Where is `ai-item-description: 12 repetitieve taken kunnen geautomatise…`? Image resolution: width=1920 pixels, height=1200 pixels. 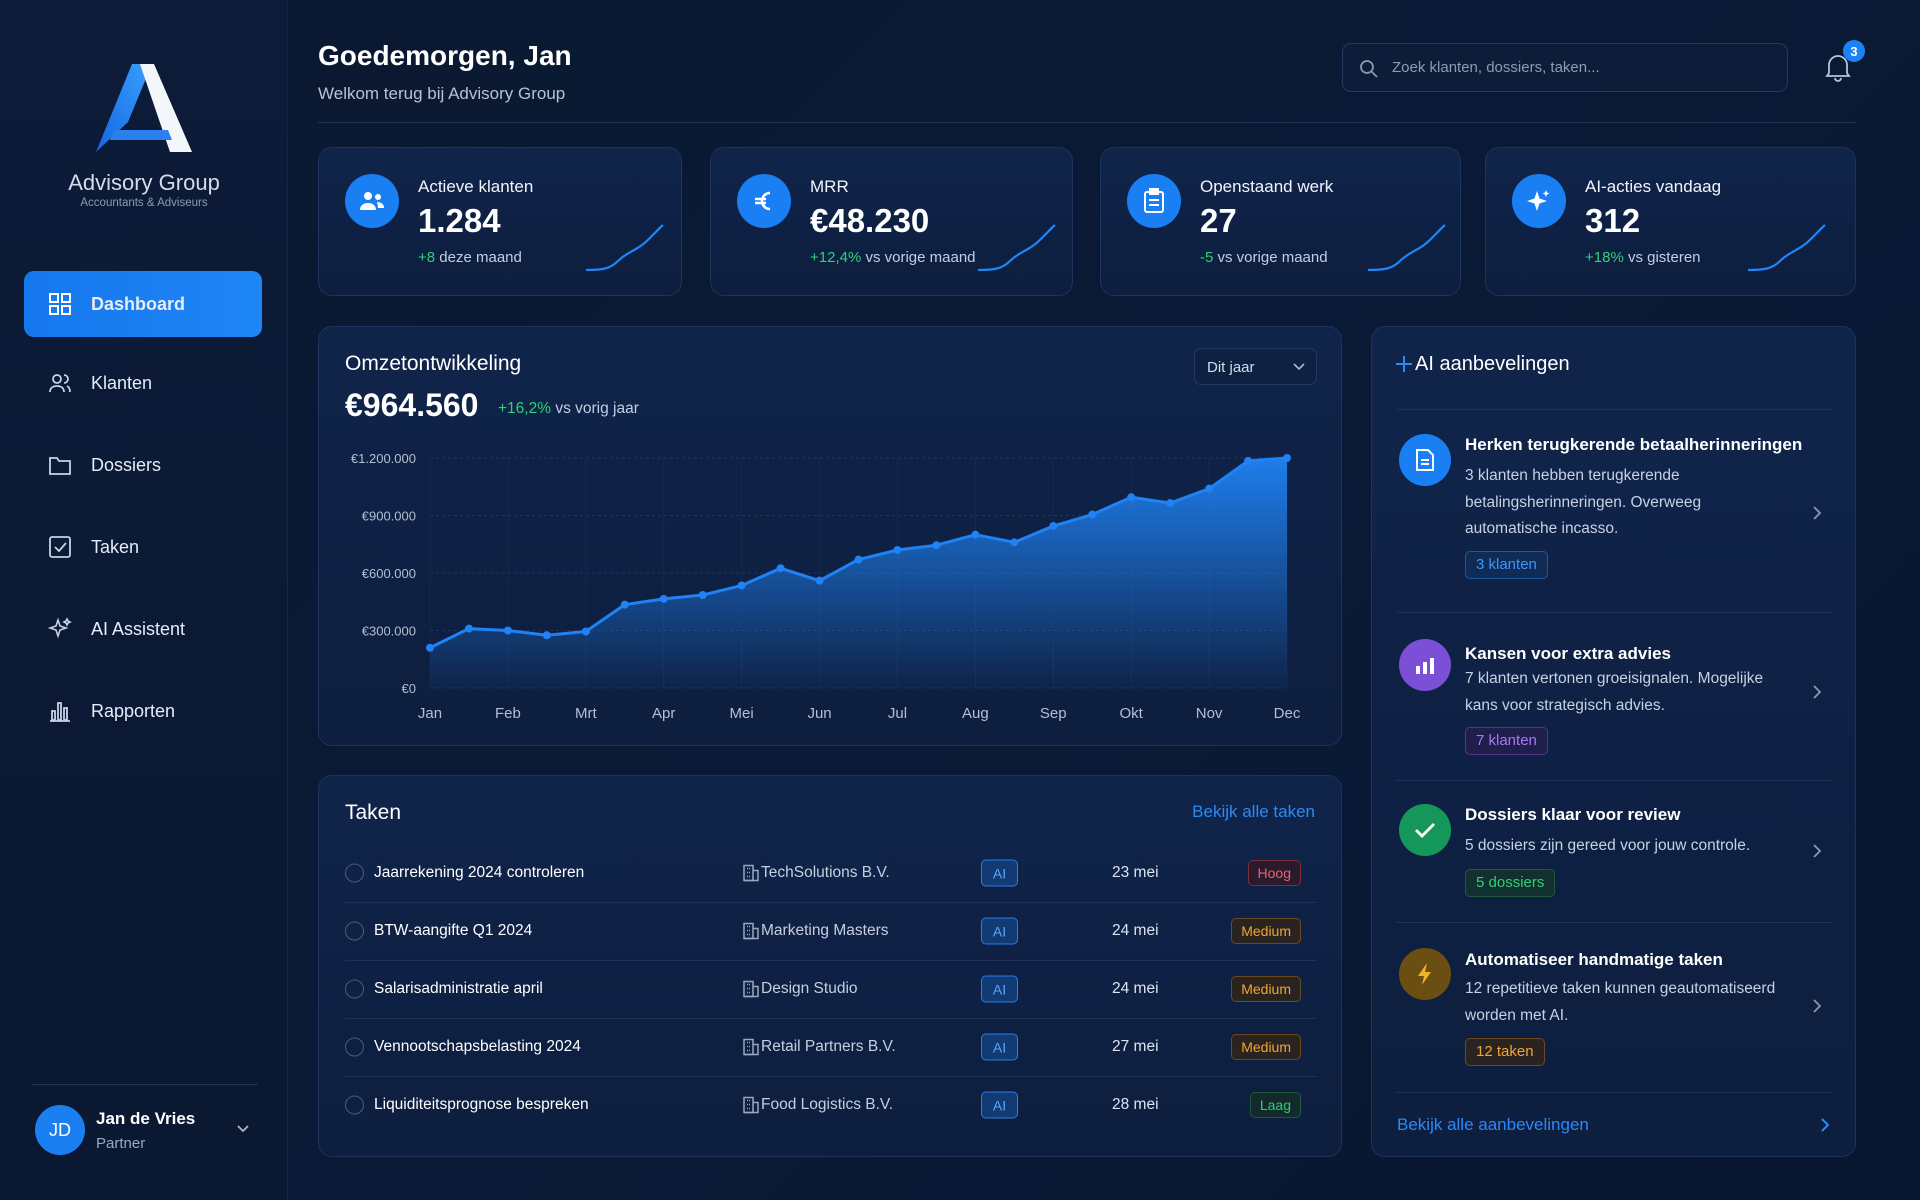
ai-item-description: 12 repetitieve taken kunnen geautomatise… is located at coordinates (1620, 1002).